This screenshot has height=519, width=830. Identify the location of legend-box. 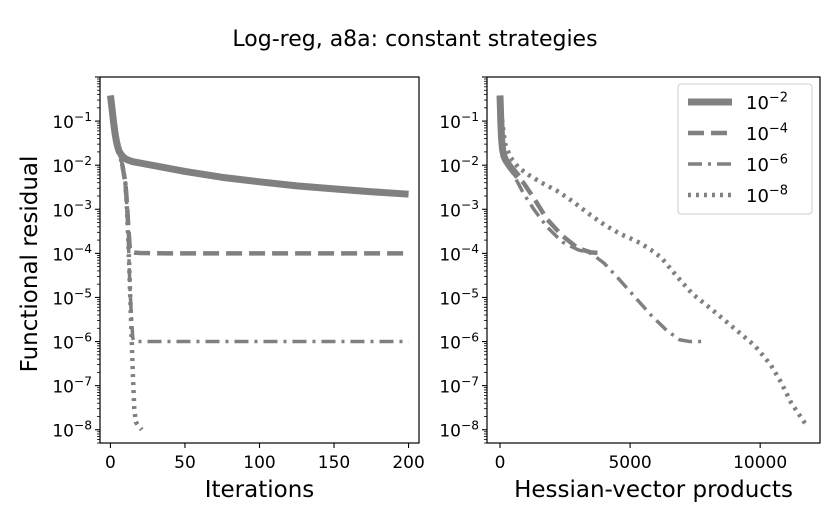
(745, 149).